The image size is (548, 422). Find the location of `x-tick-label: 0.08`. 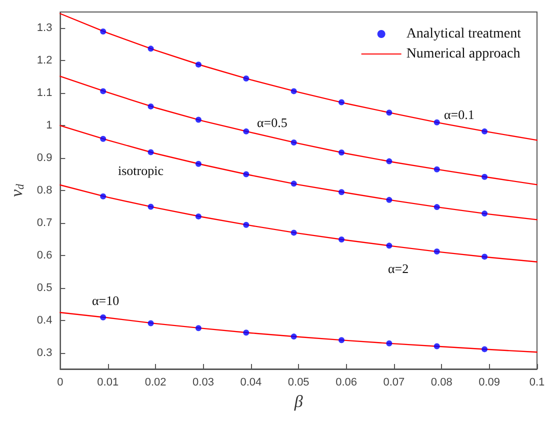

x-tick-label: 0.08 is located at coordinates (441, 382).